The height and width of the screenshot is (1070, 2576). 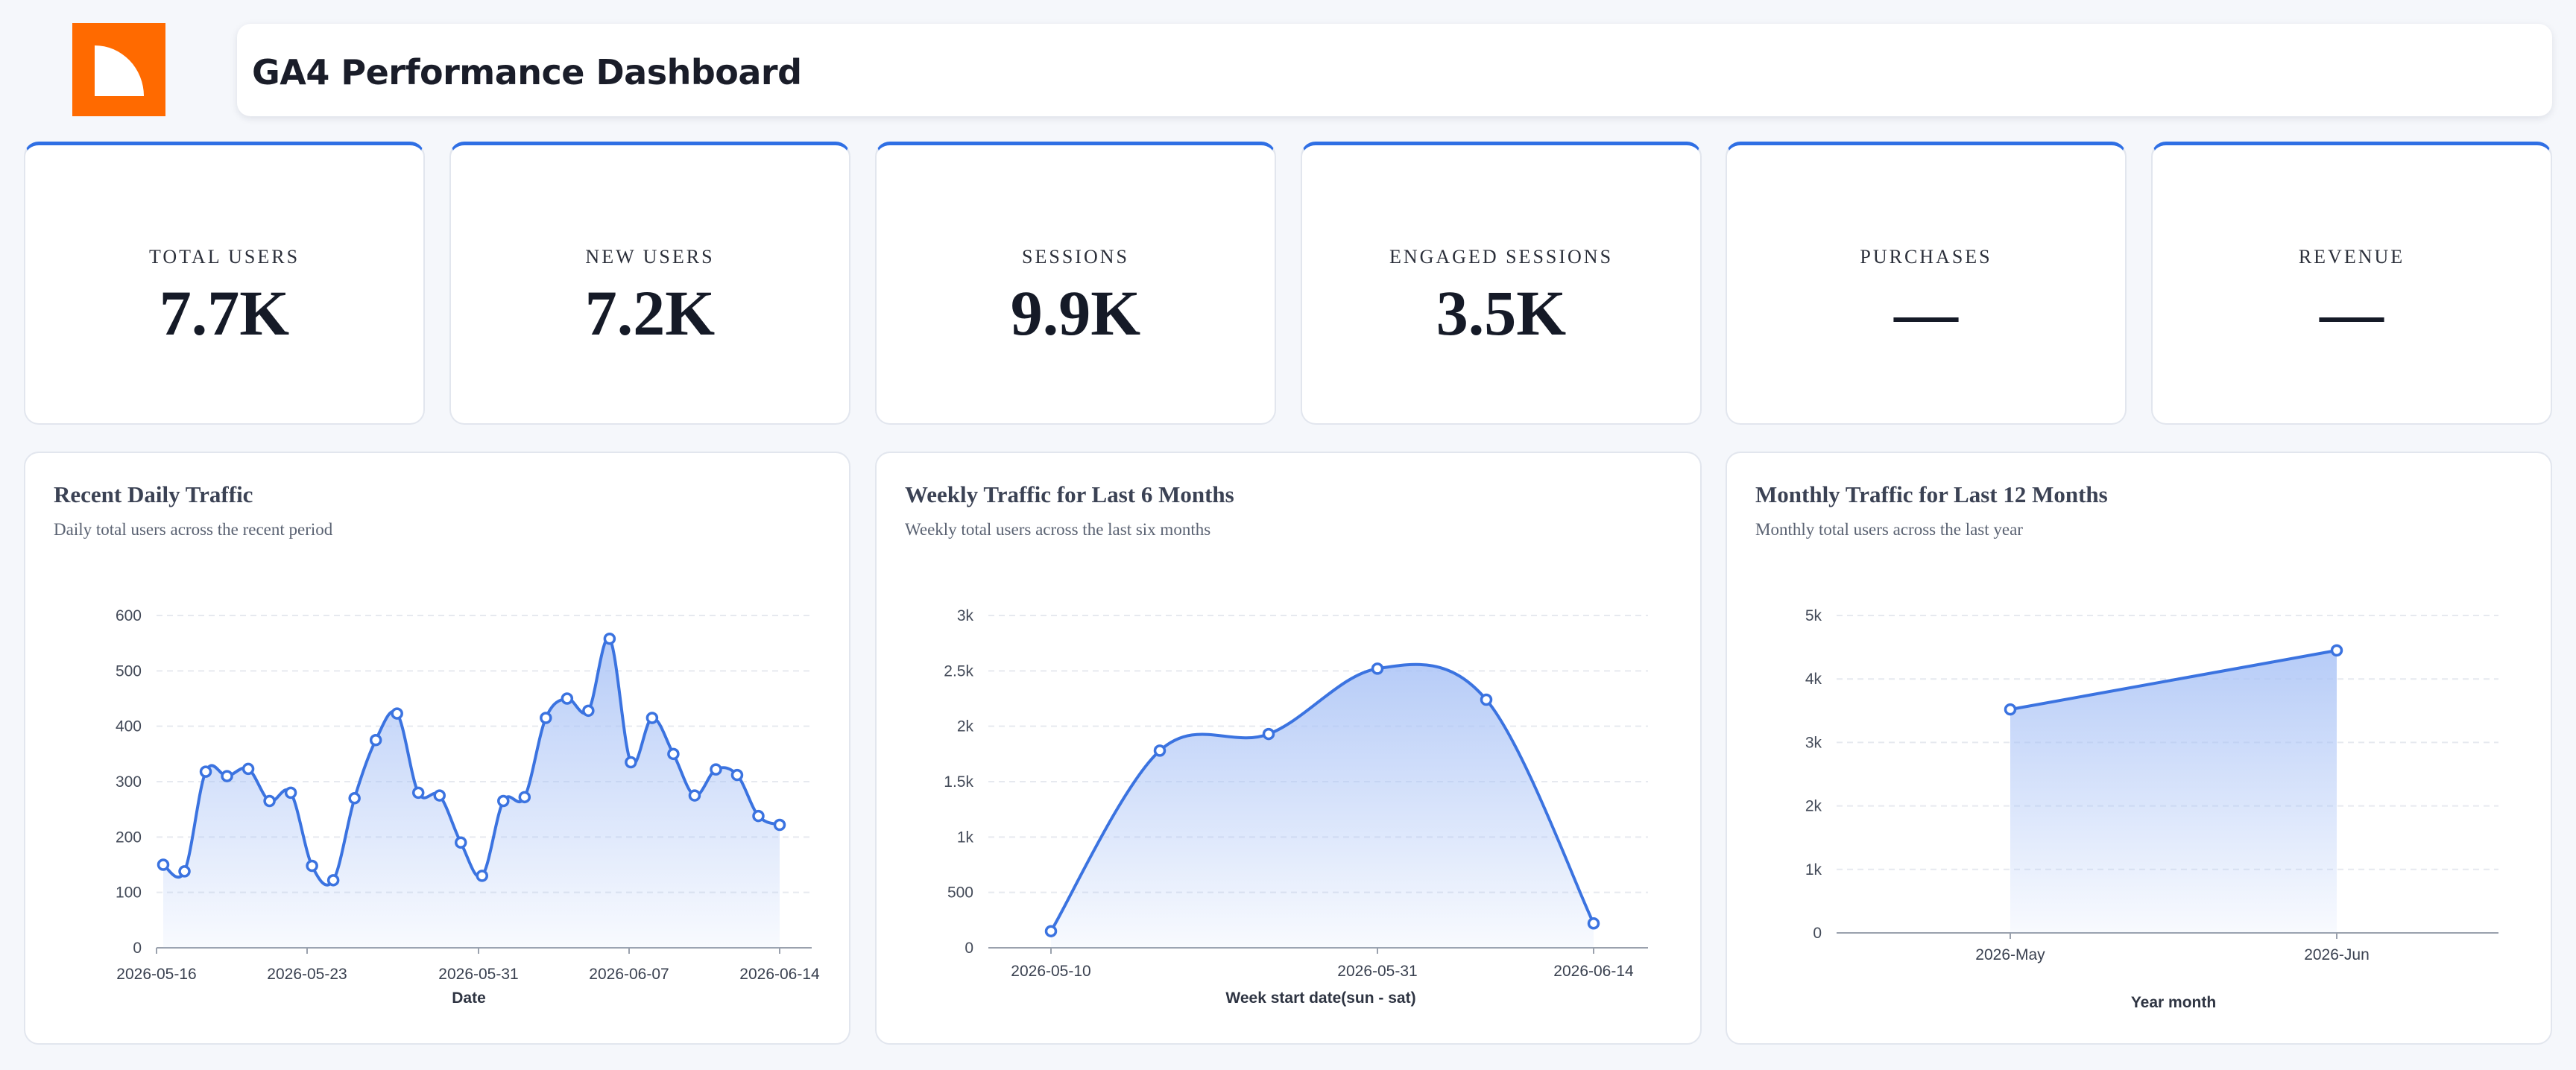 What do you see at coordinates (129, 726) in the screenshot?
I see `y-tick-label: 400` at bounding box center [129, 726].